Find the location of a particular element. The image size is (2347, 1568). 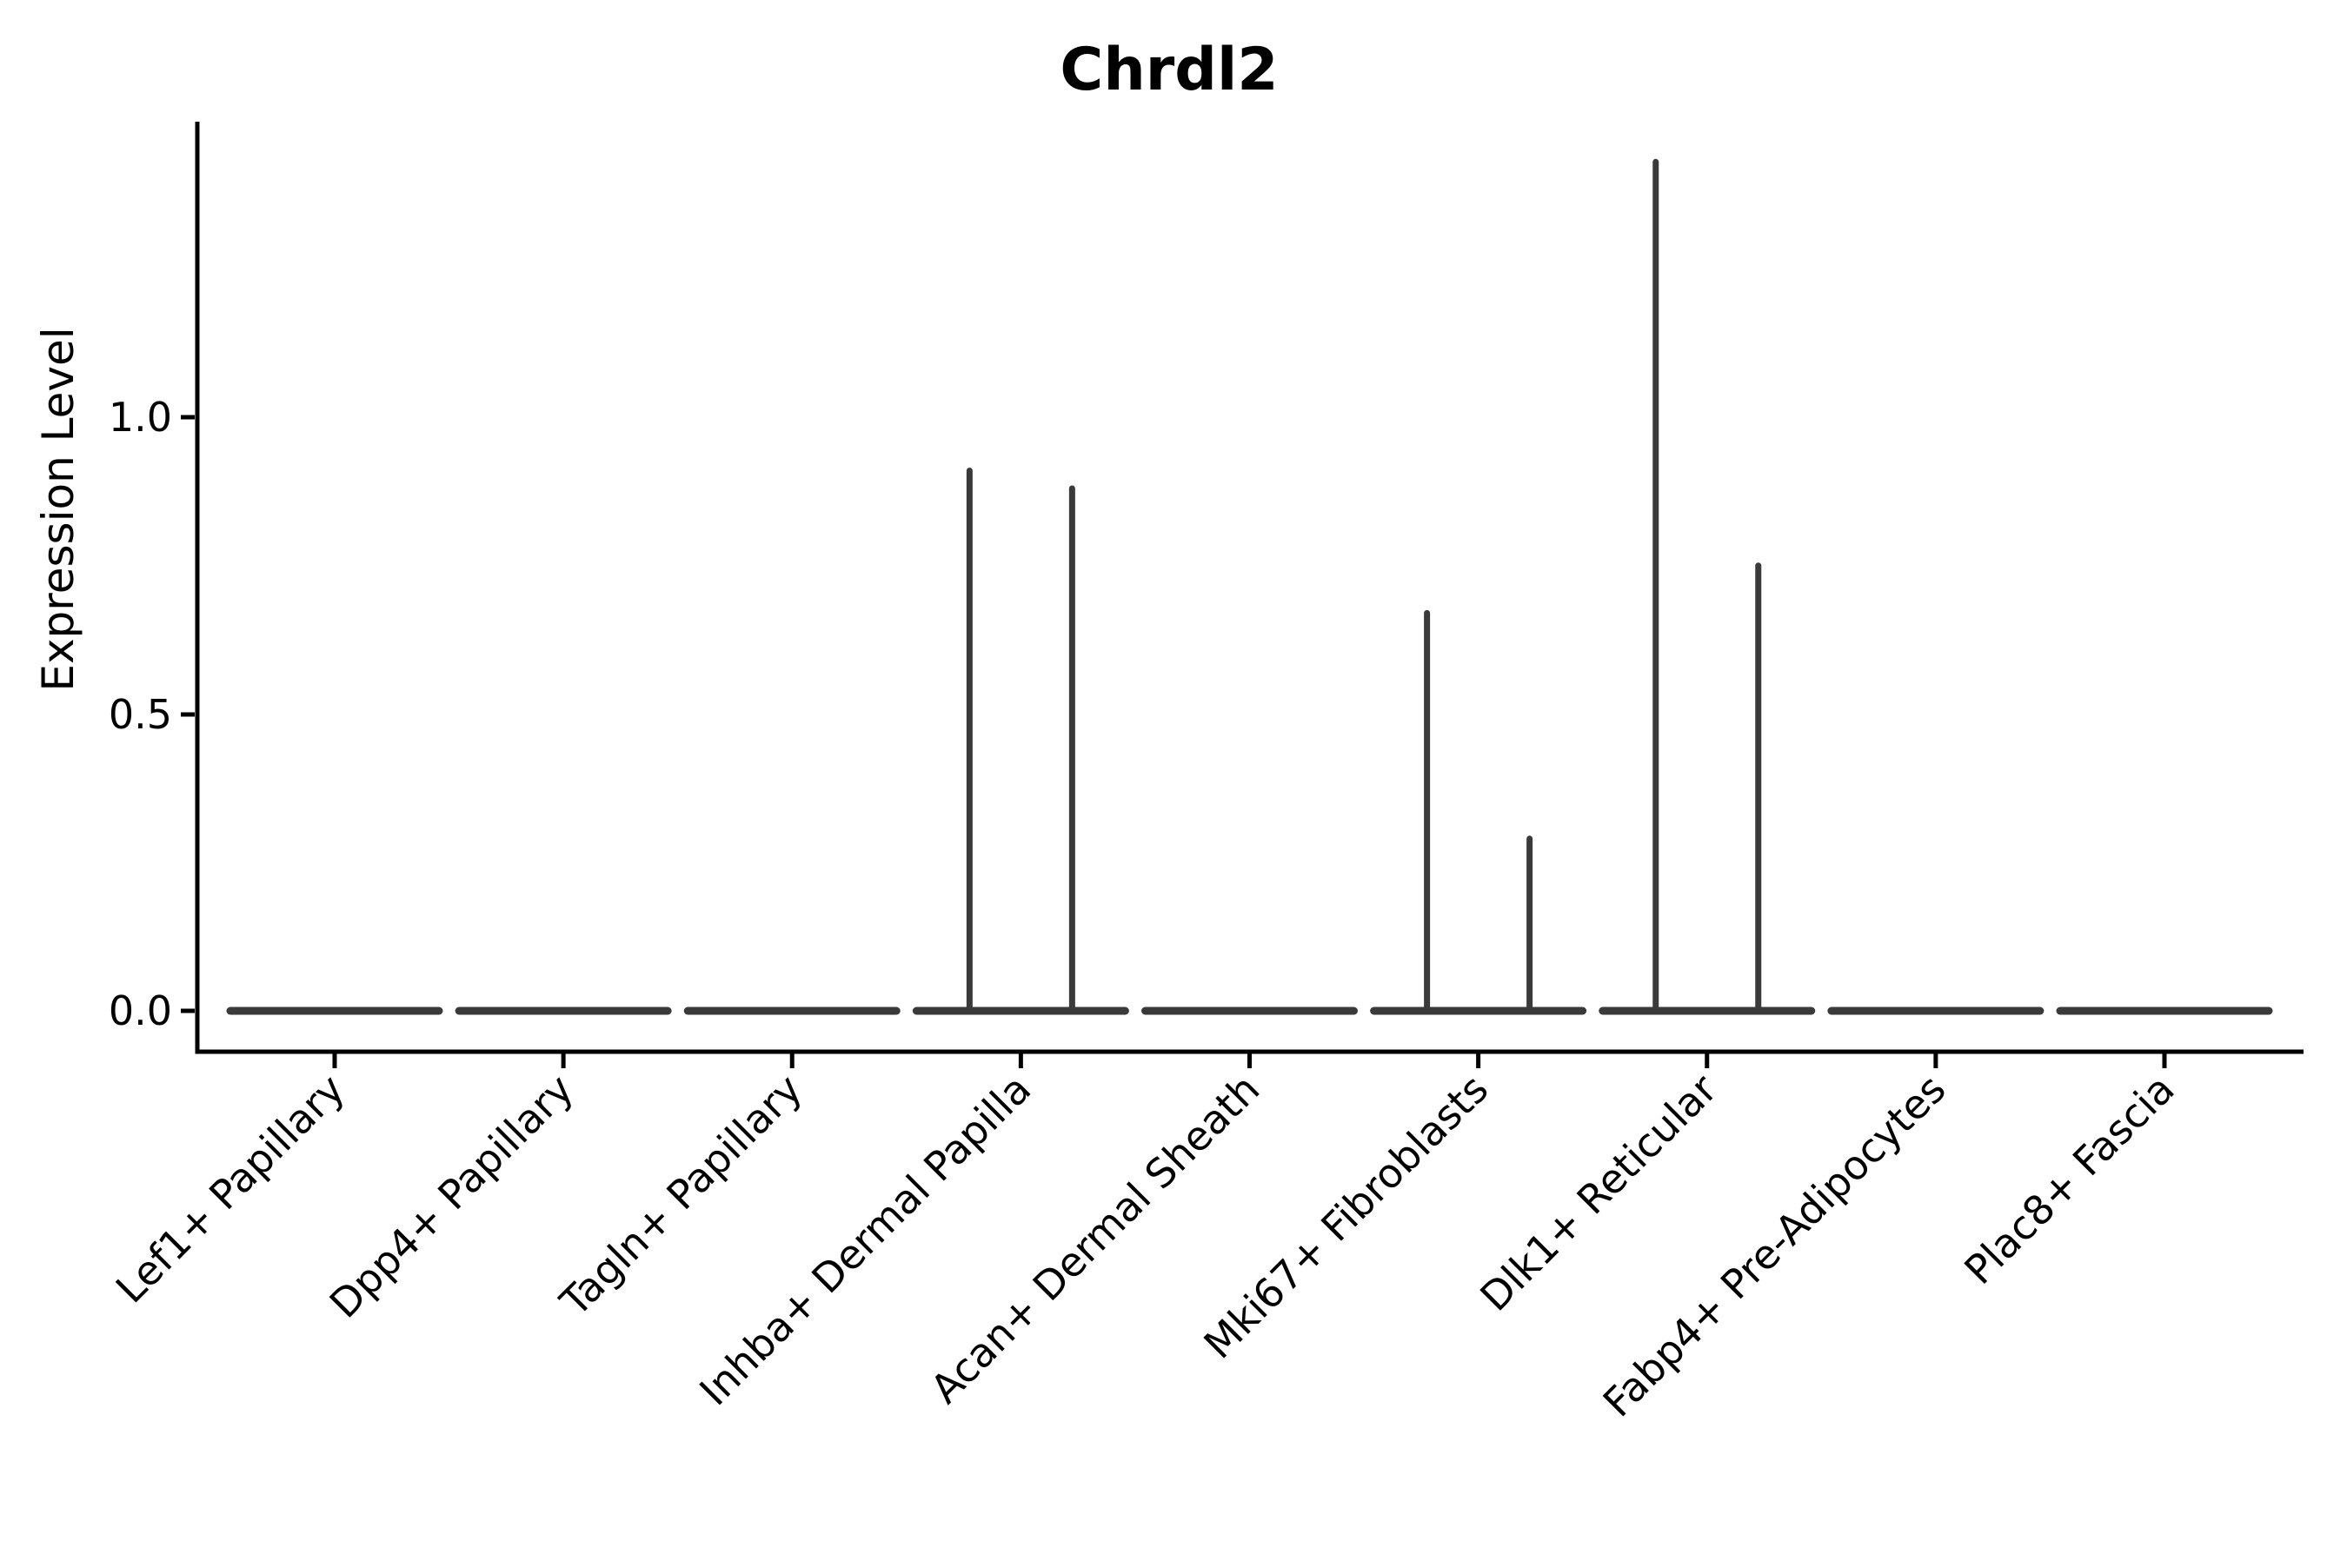

y-tick-label-1.0: 1.0 is located at coordinates (141, 417).